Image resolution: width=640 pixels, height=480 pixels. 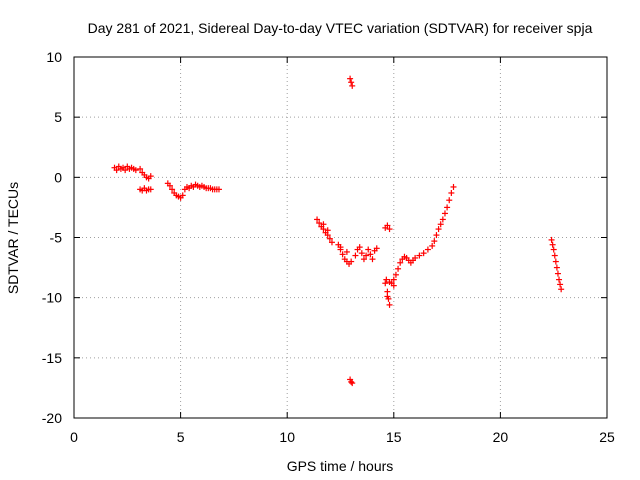 I want to click on y-tick-label: -5, so click(x=56, y=238).